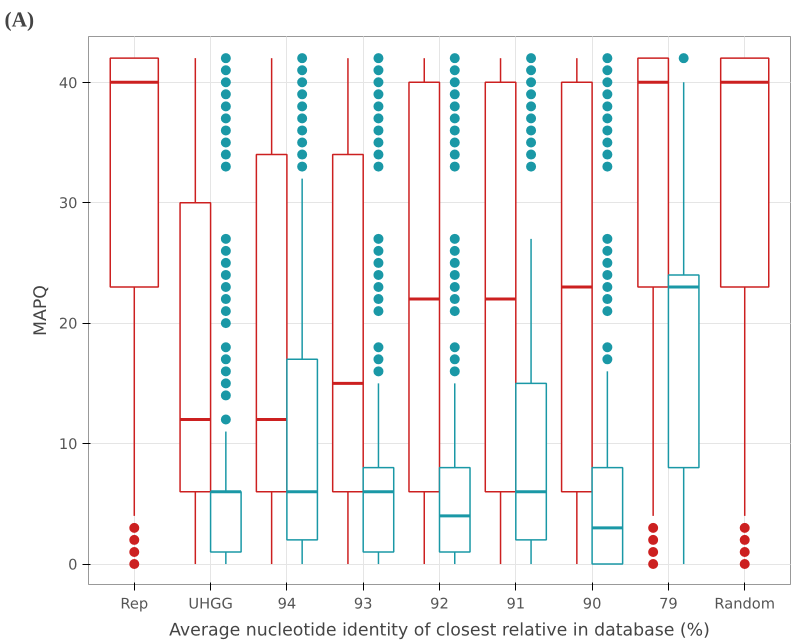 The image size is (792, 643). What do you see at coordinates (19, 20) in the screenshot?
I see `text: (A)` at bounding box center [19, 20].